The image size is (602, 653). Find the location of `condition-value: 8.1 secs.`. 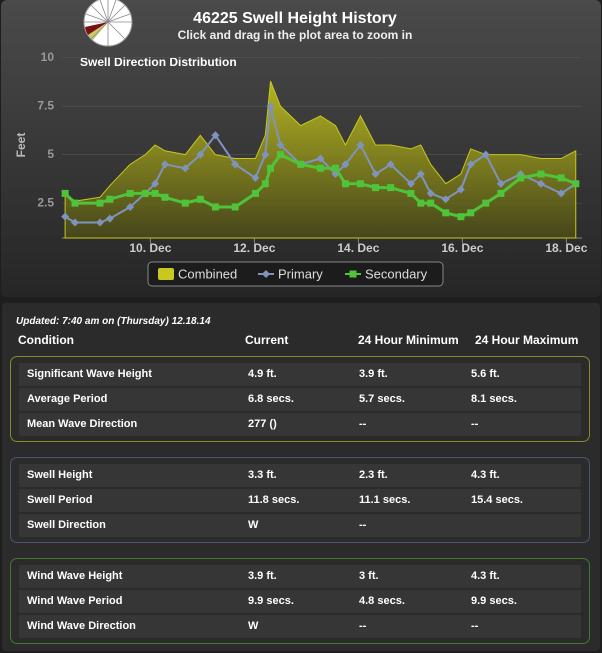

condition-value: 8.1 secs. is located at coordinates (494, 399).